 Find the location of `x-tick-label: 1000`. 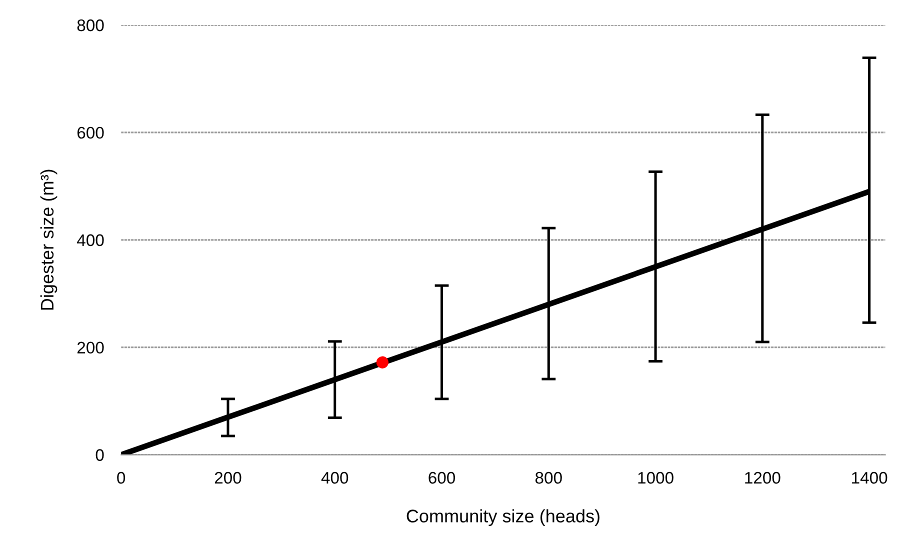

x-tick-label: 1000 is located at coordinates (656, 478).